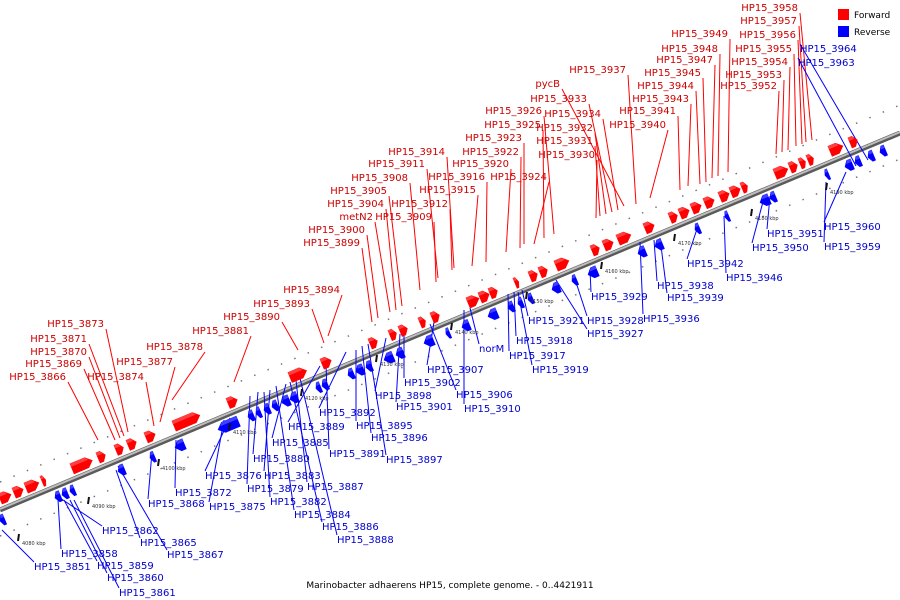 The width and height of the screenshot is (900, 600). I want to click on gene-label: HP15_3905, so click(358, 191).